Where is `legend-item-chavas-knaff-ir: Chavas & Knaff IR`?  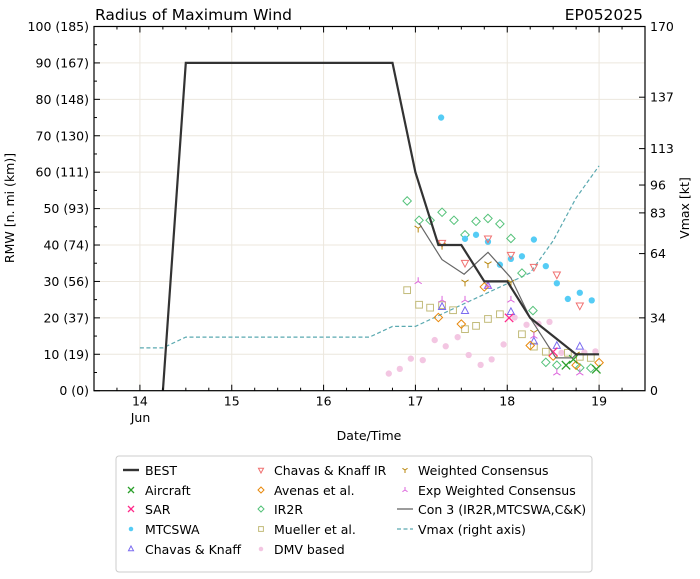
legend-item-chavas-knaff-ir: Chavas & Knaff IR is located at coordinates (322, 470).